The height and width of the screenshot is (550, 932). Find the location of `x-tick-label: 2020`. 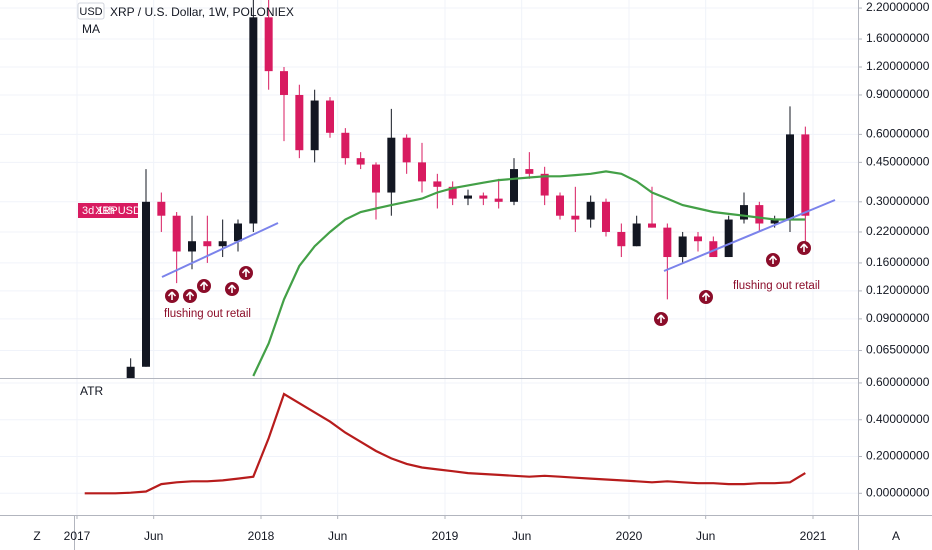

x-tick-label: 2020 is located at coordinates (629, 536).